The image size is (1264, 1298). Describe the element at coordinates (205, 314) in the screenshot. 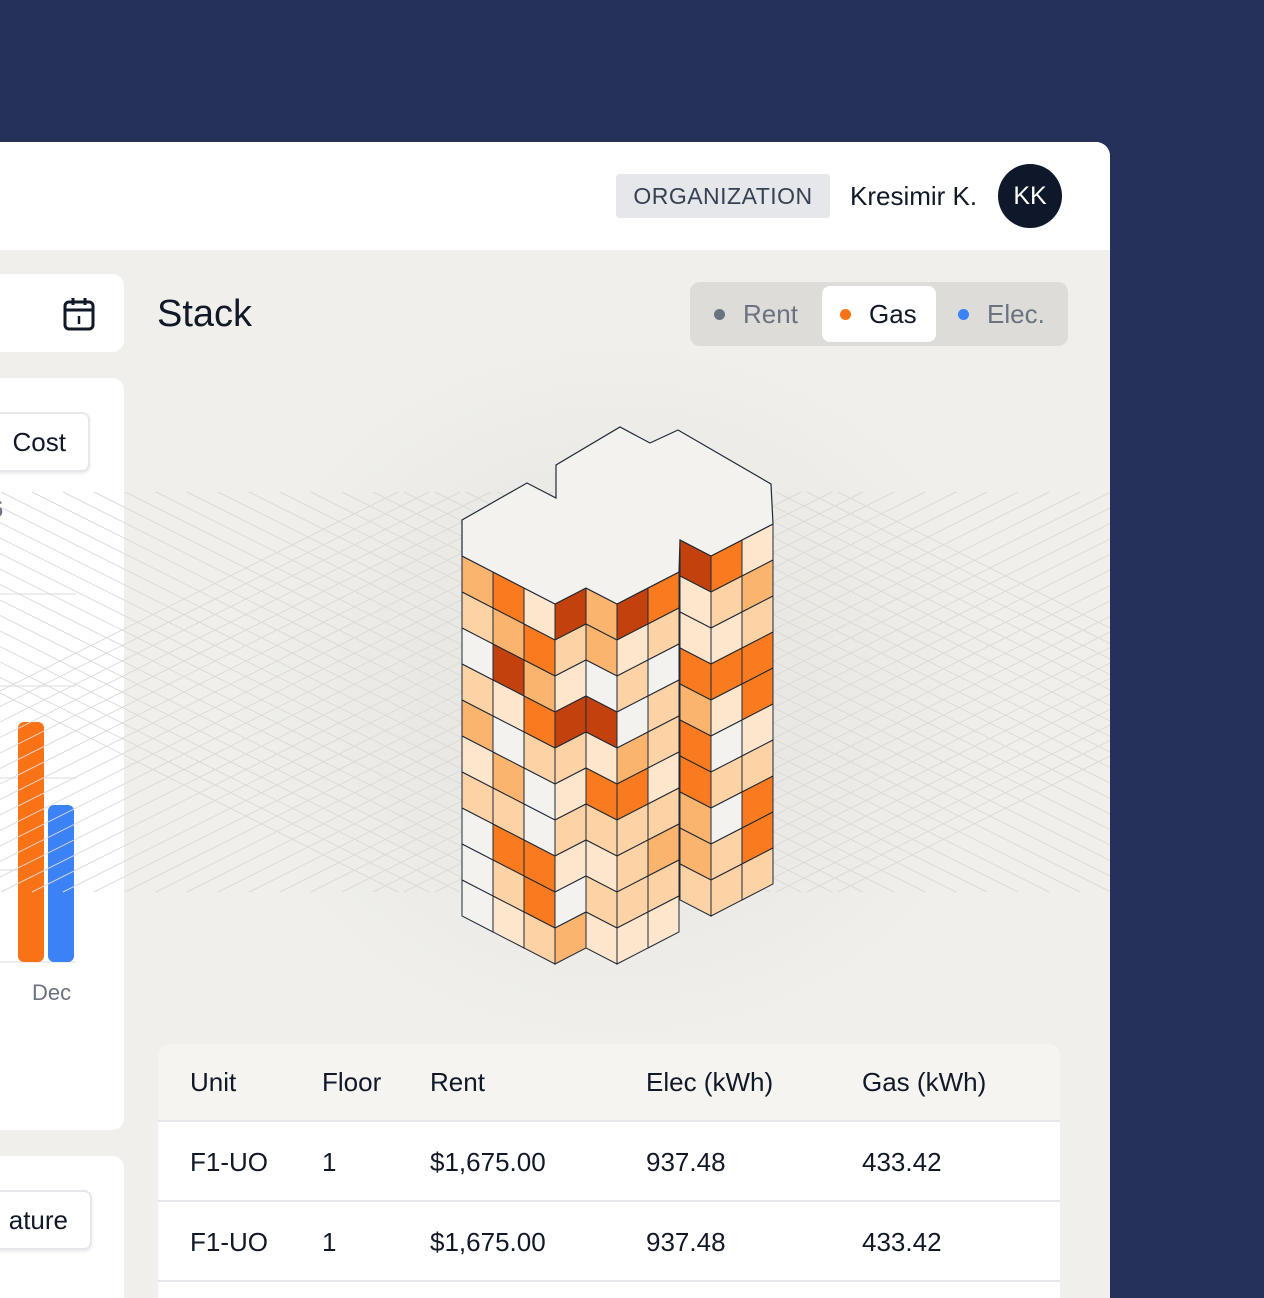

I see `section-title: Stack` at that location.